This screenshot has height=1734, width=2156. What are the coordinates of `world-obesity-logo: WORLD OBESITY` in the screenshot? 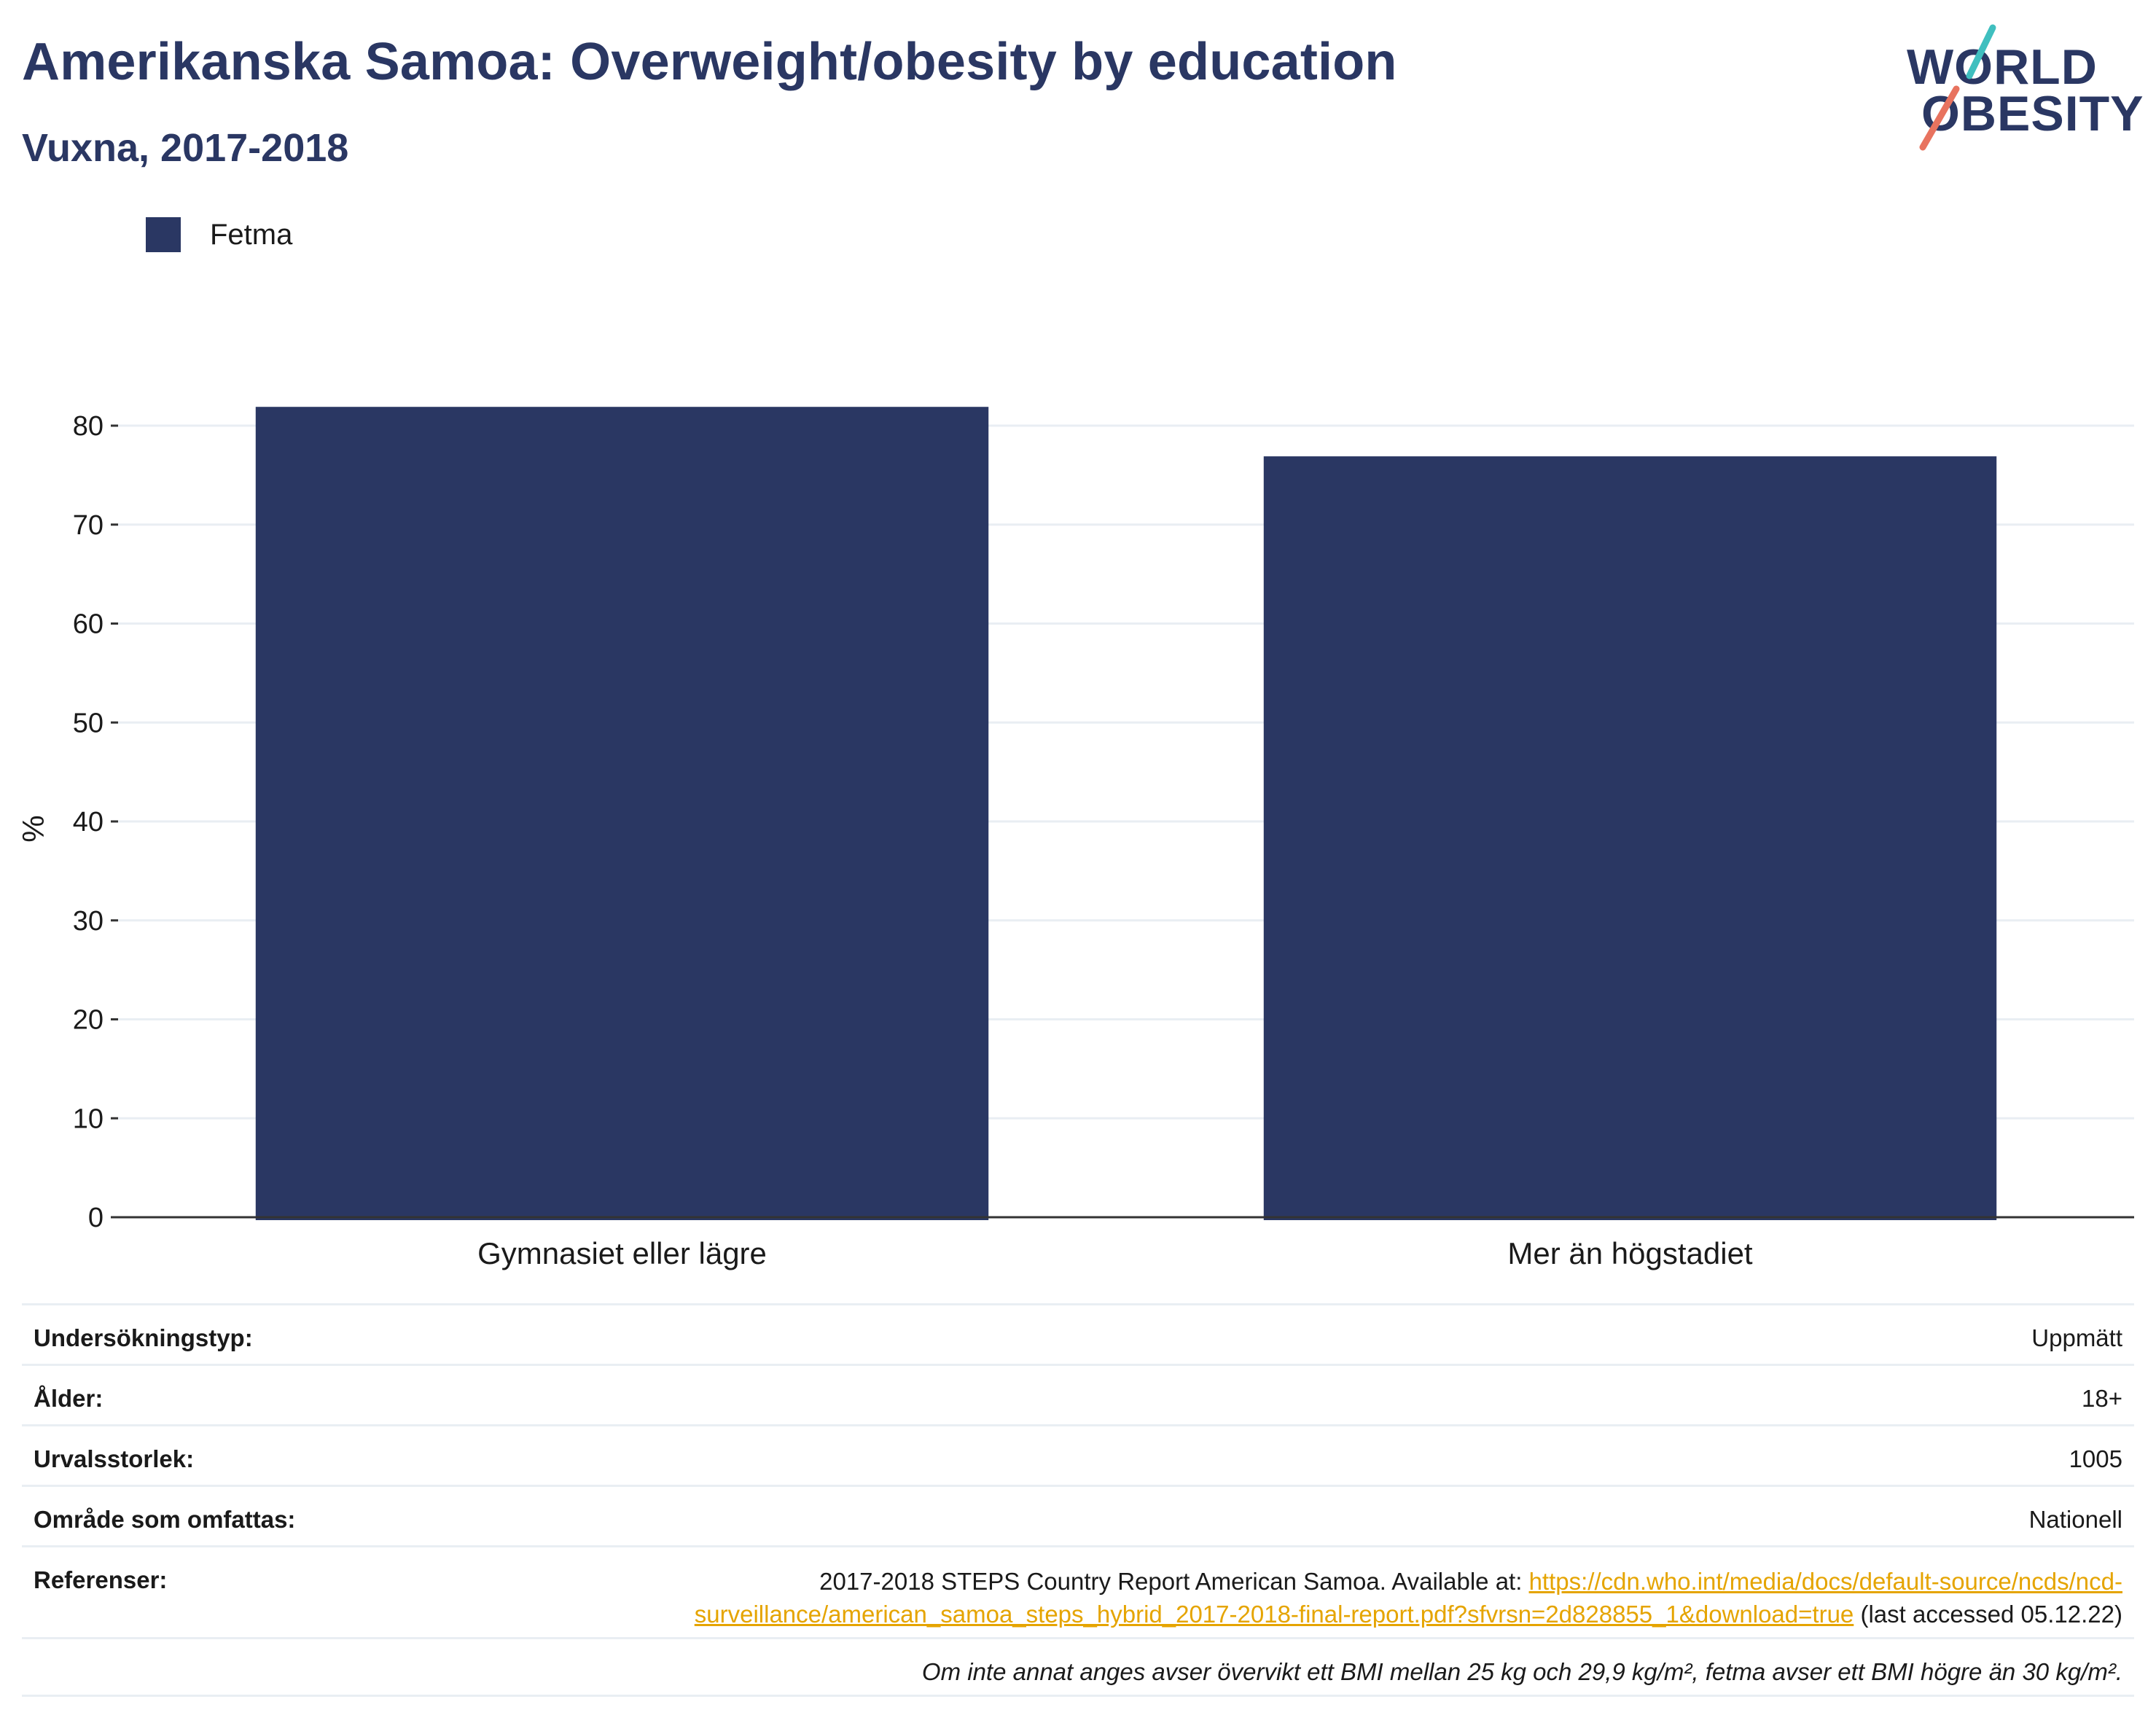 It's located at (2023, 86).